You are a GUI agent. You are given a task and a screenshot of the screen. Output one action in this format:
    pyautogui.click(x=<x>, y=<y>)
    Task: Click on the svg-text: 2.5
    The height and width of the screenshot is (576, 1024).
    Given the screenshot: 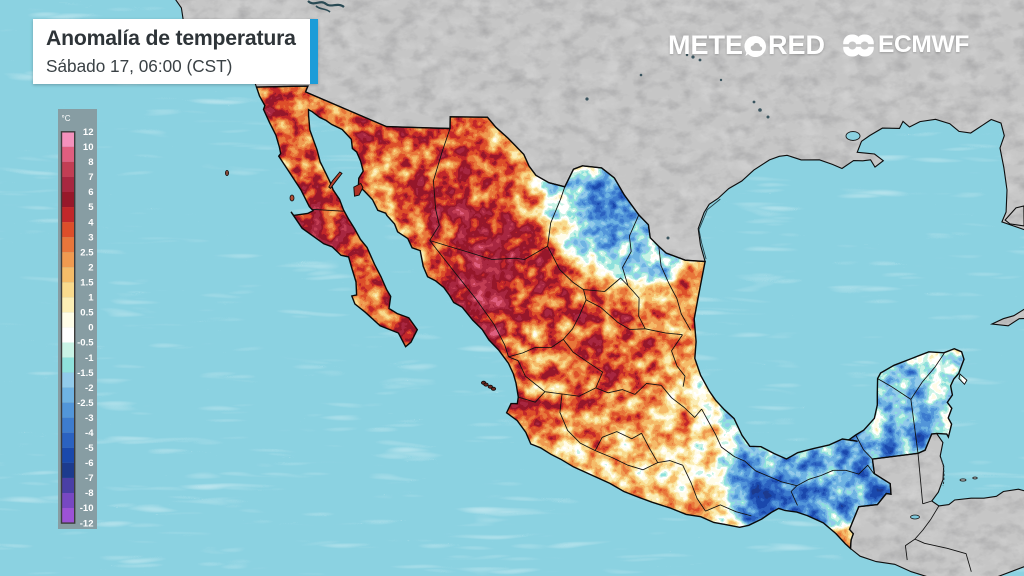 What is the action you would take?
    pyautogui.click(x=87, y=252)
    